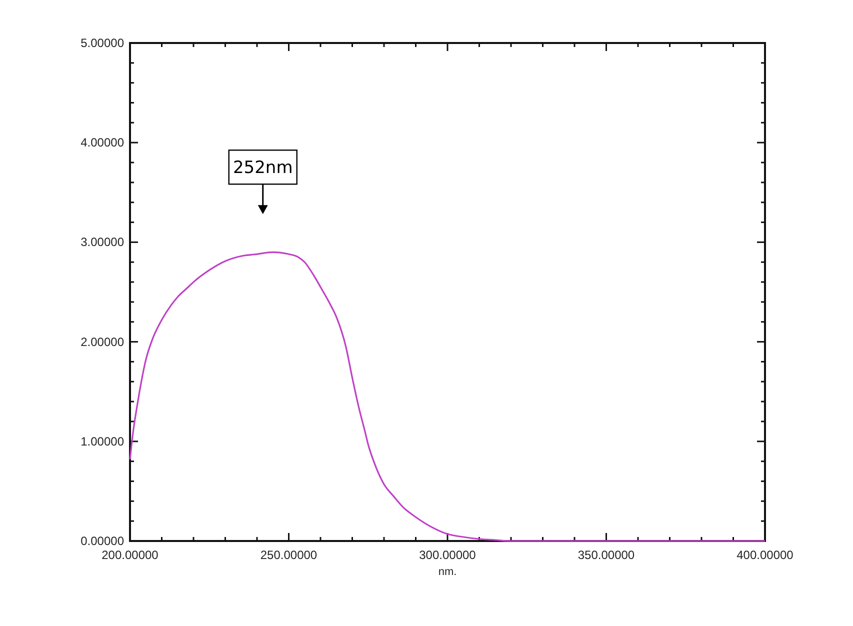 This screenshot has height=626, width=853. Describe the element at coordinates (102, 341) in the screenshot. I see `y-tick-label: 2.00000` at that location.